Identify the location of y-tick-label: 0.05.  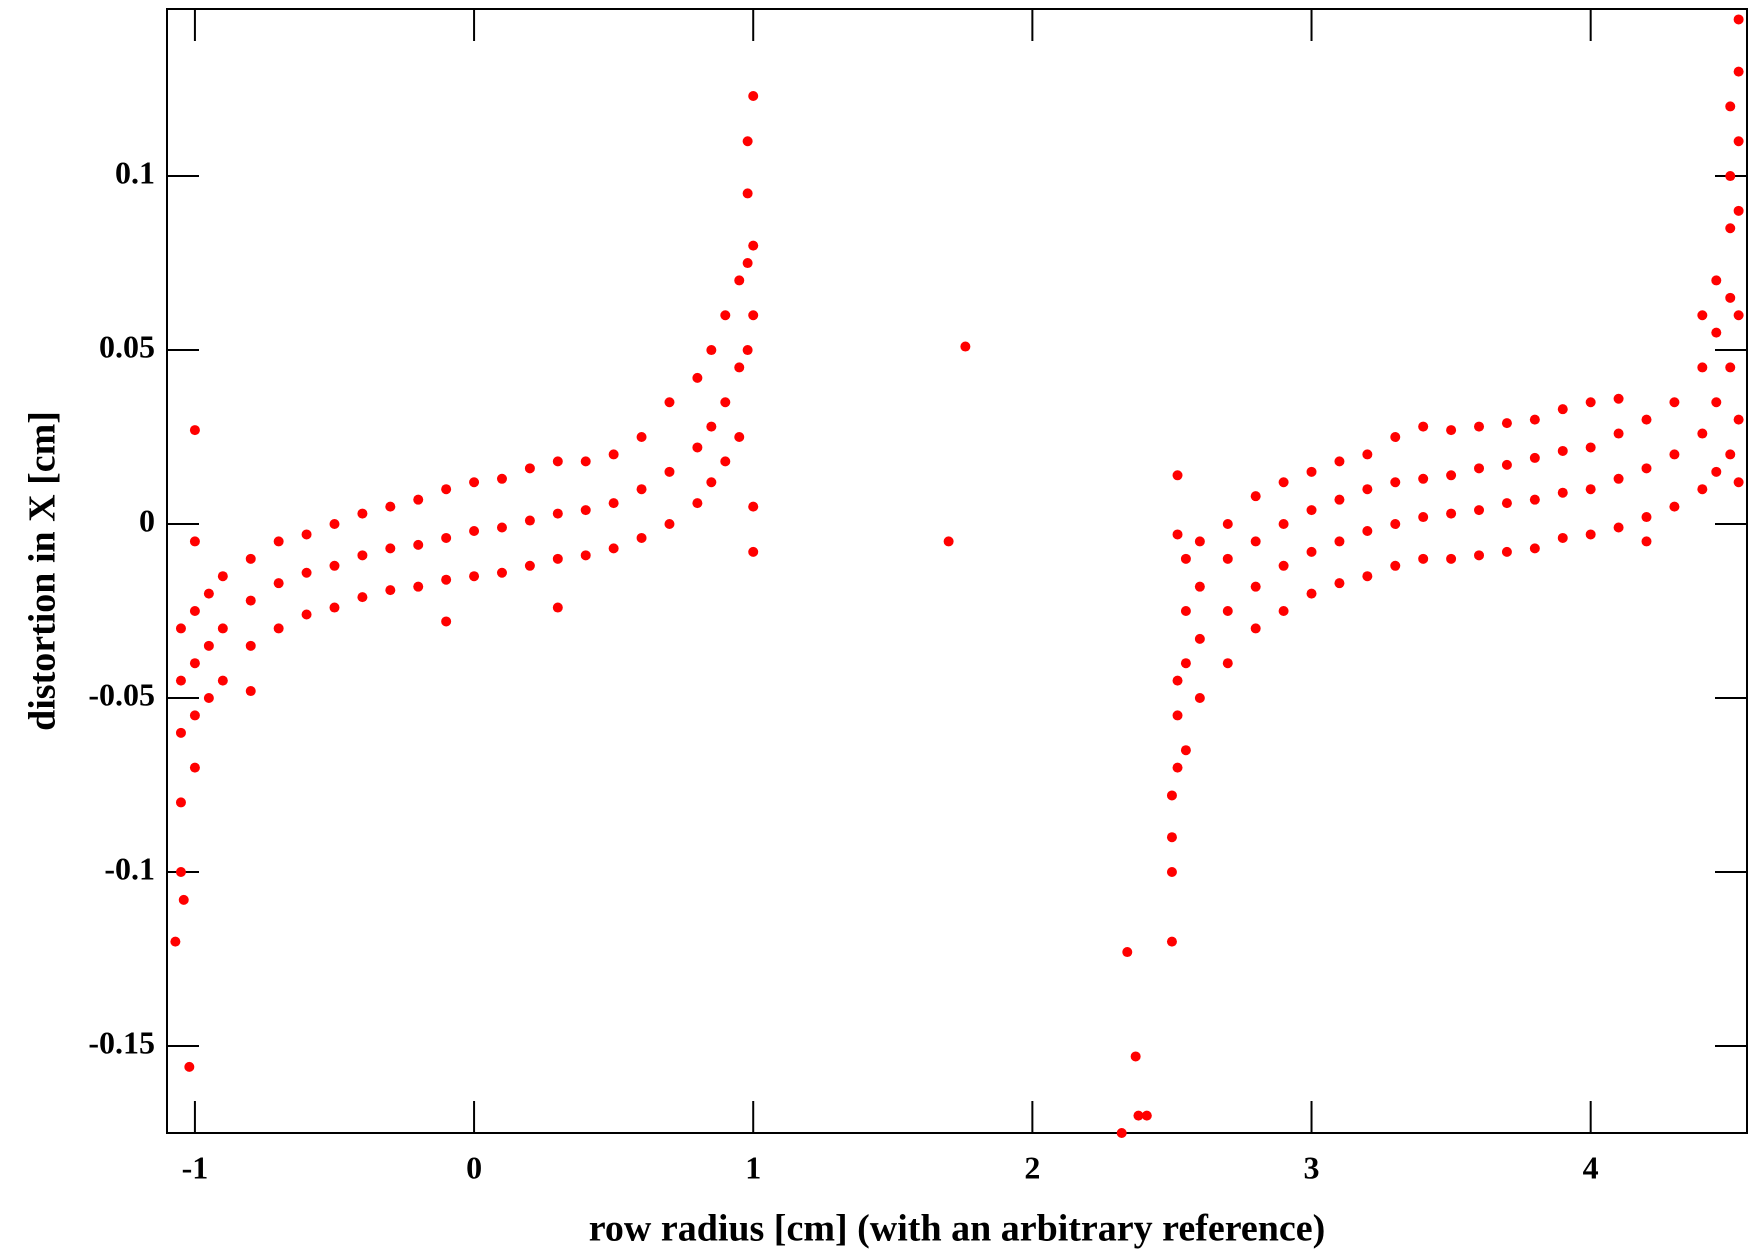
(127, 346).